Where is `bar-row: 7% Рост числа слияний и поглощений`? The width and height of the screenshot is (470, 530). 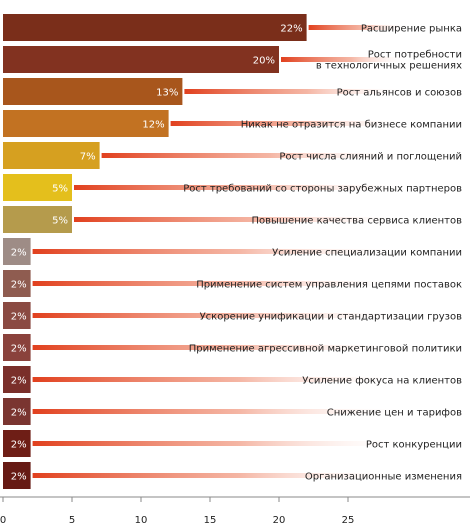 bar-row: 7% Рост числа слияний и поглощений is located at coordinates (232, 155).